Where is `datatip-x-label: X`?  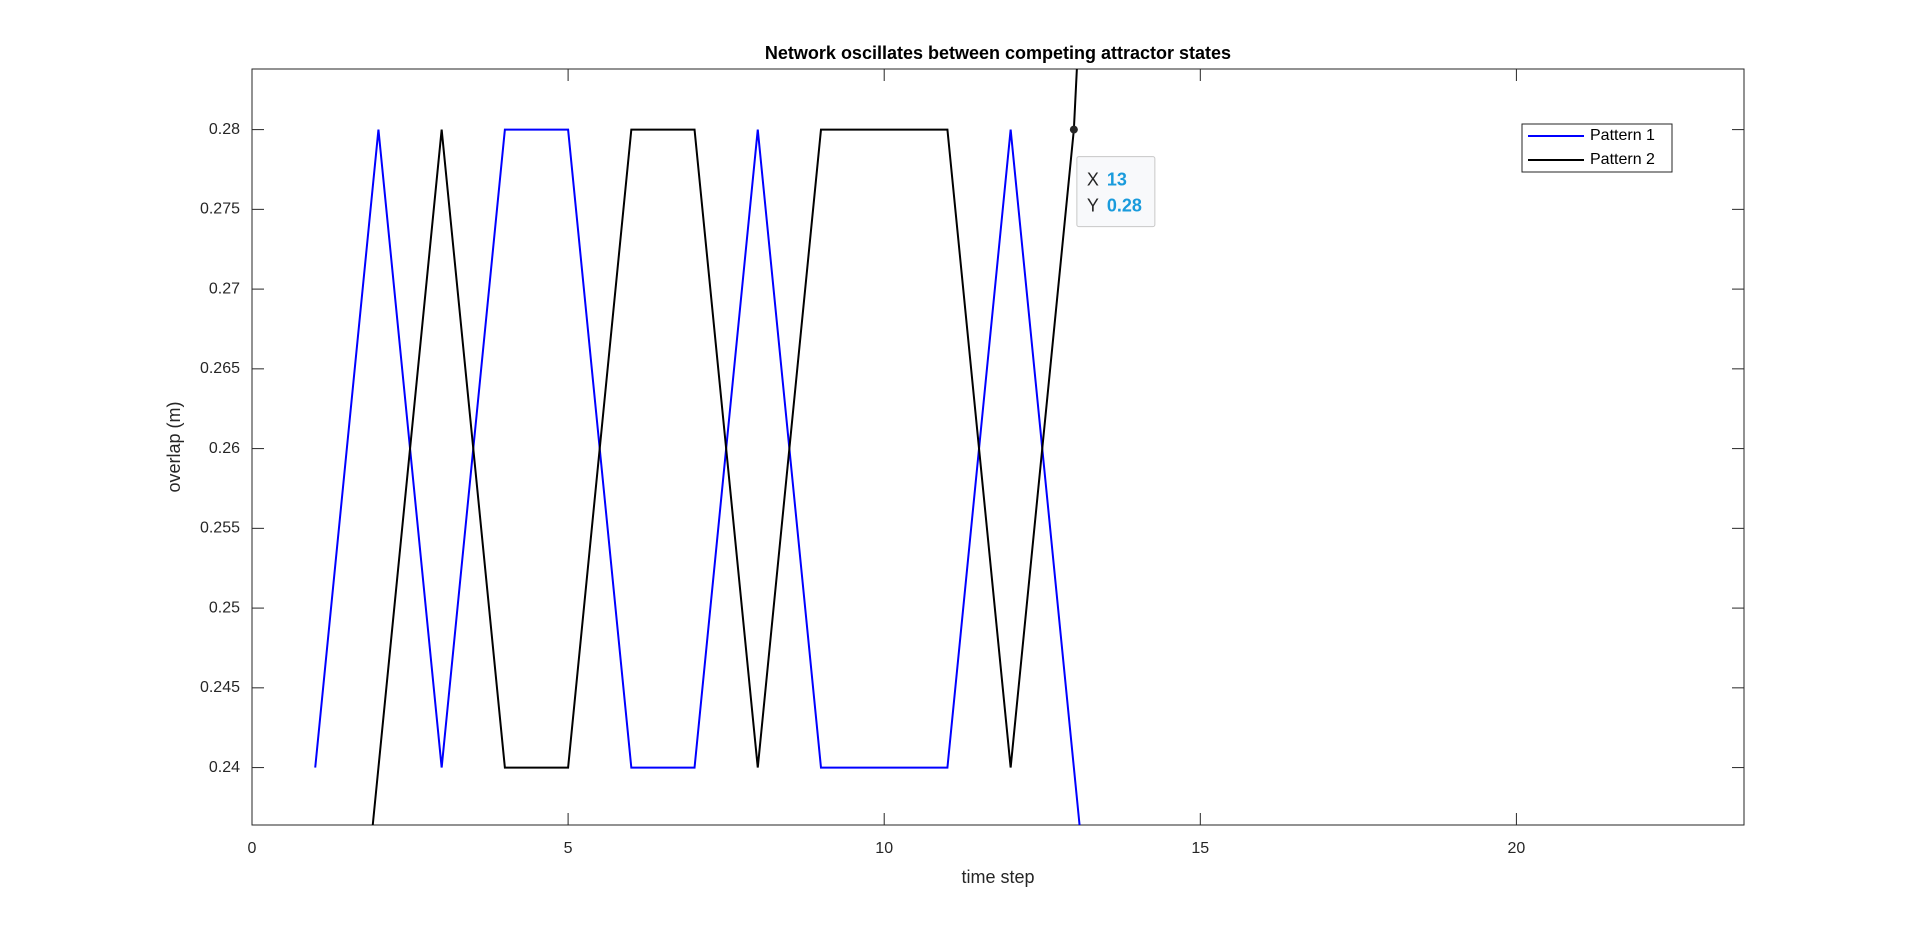 datatip-x-label: X is located at coordinates (1093, 179).